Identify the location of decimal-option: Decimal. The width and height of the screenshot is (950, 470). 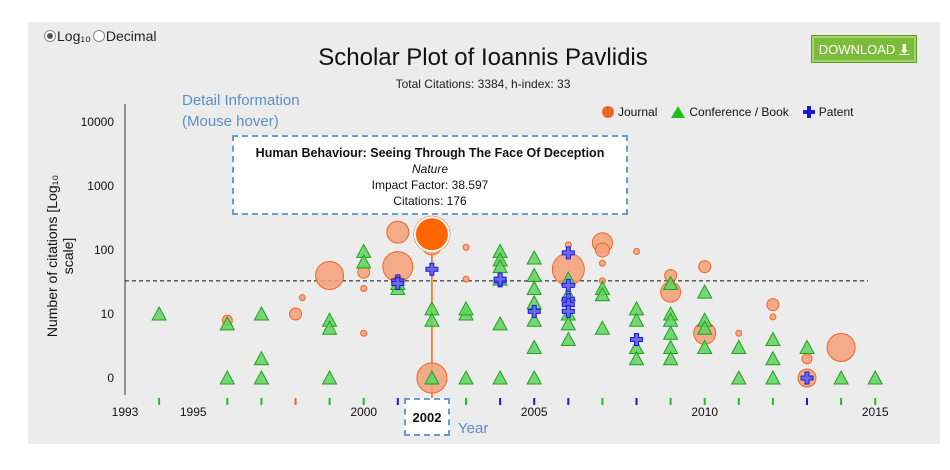
(124, 36).